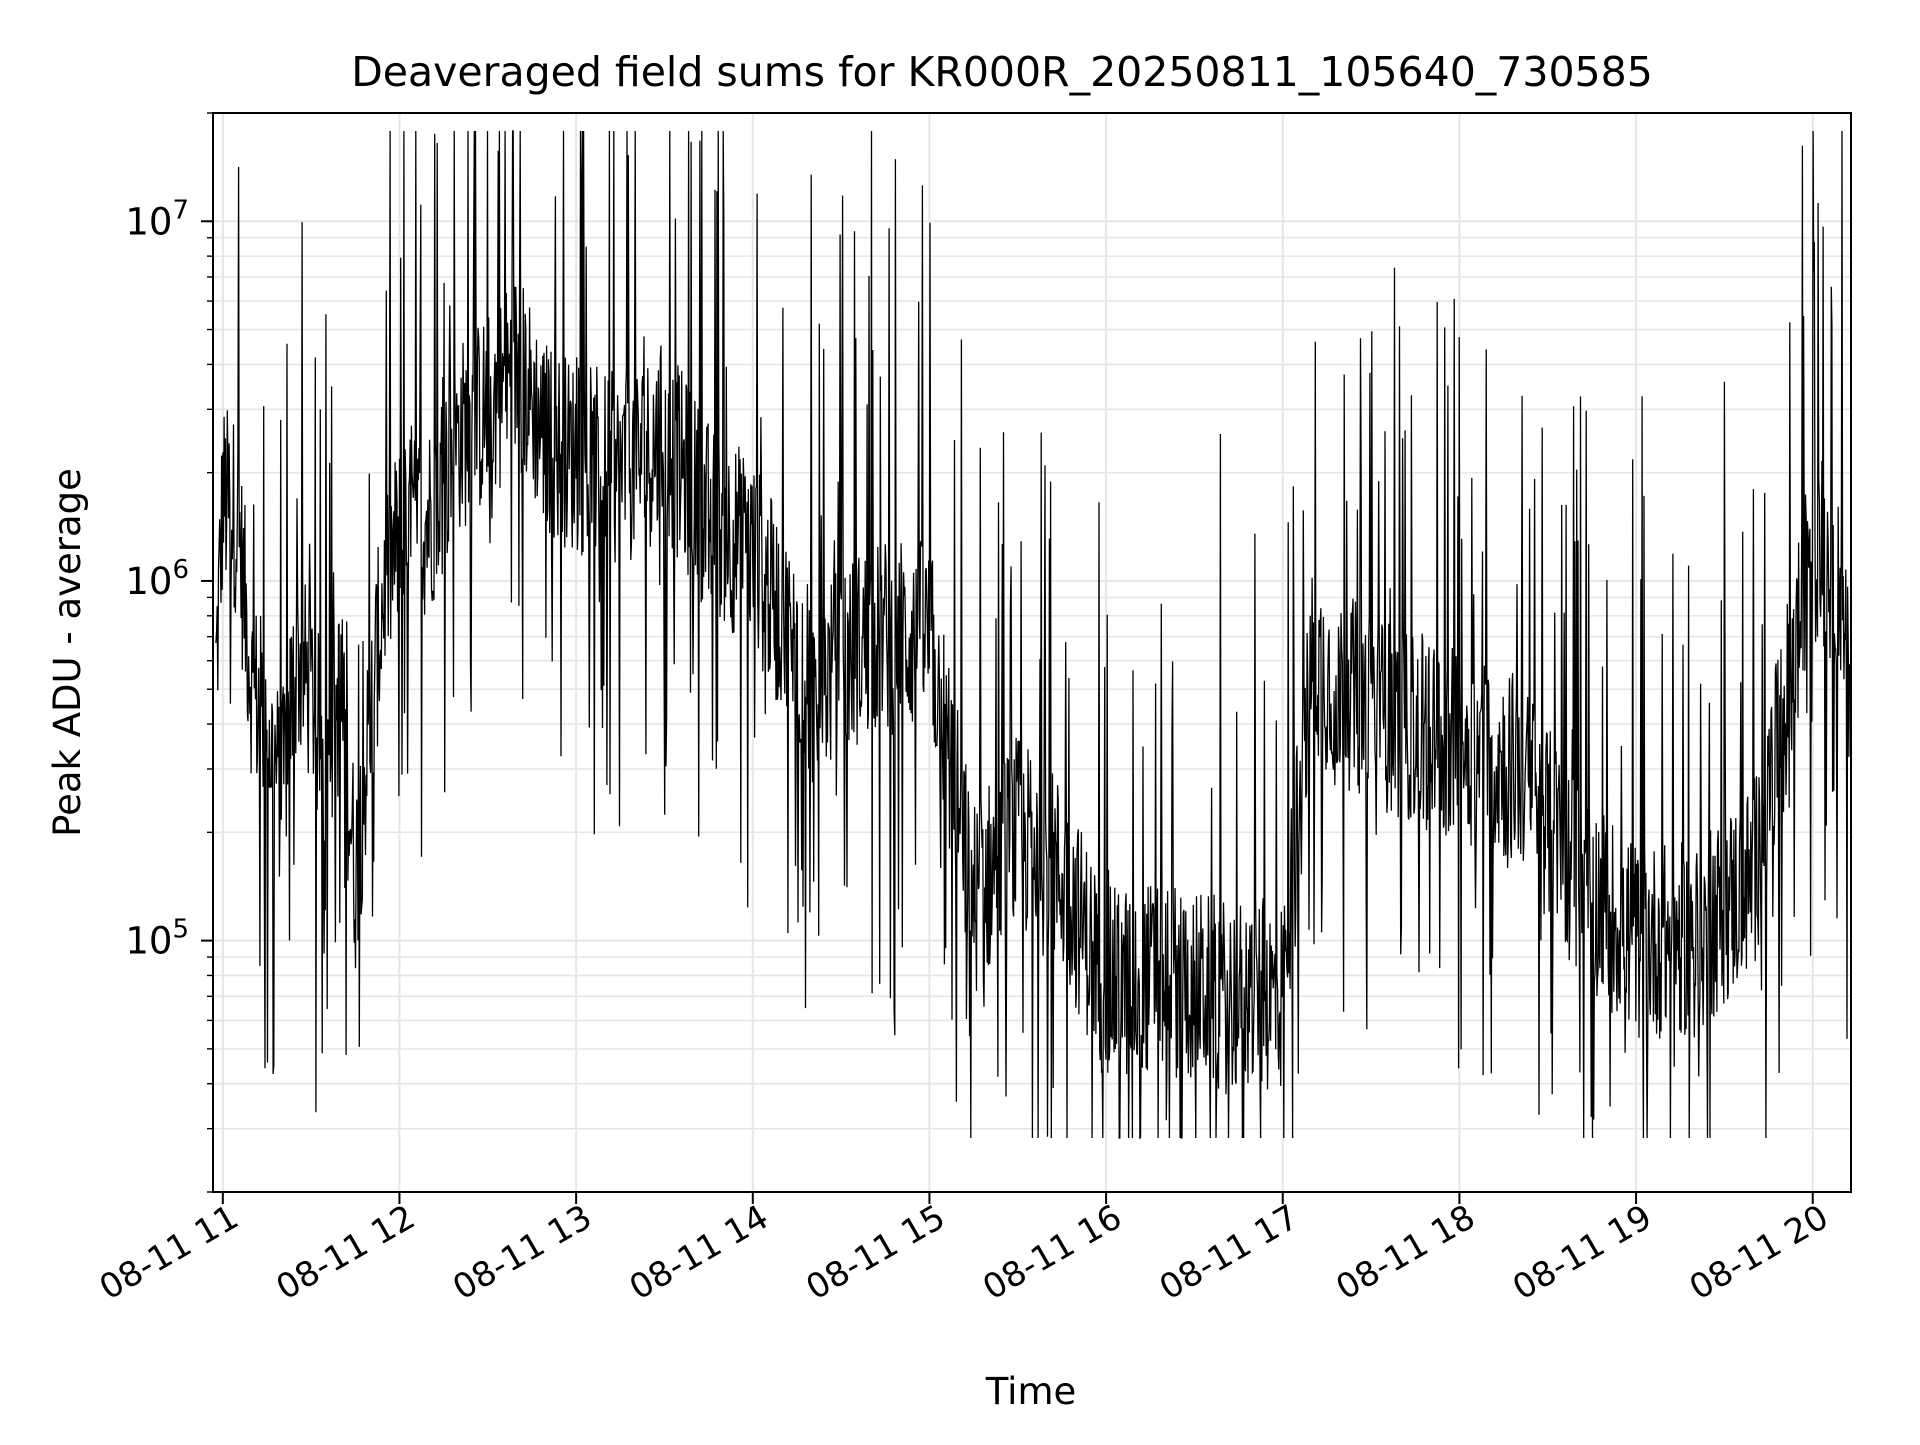 The width and height of the screenshot is (1920, 1445). Describe the element at coordinates (157, 939) in the screenshot. I see `y-tick-label: 105` at that location.